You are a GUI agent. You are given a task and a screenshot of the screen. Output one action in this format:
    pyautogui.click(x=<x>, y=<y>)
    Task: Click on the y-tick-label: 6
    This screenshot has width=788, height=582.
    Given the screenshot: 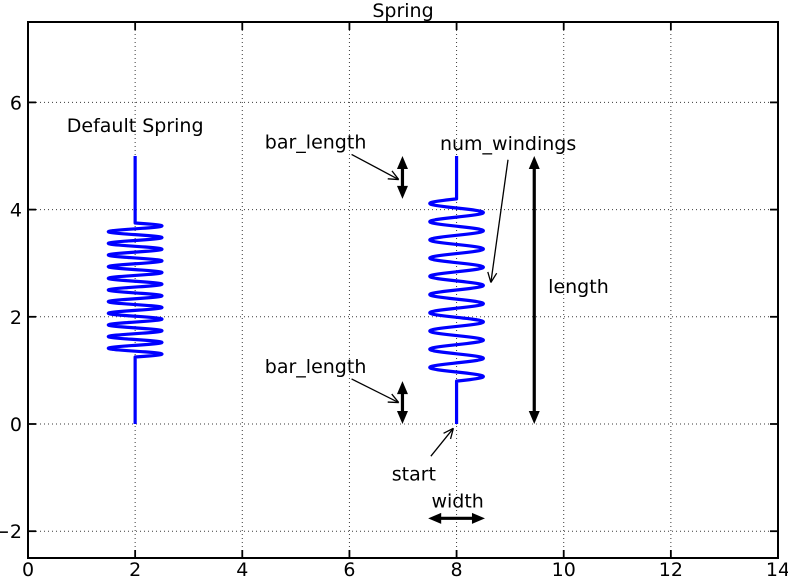 What is the action you would take?
    pyautogui.click(x=16, y=103)
    